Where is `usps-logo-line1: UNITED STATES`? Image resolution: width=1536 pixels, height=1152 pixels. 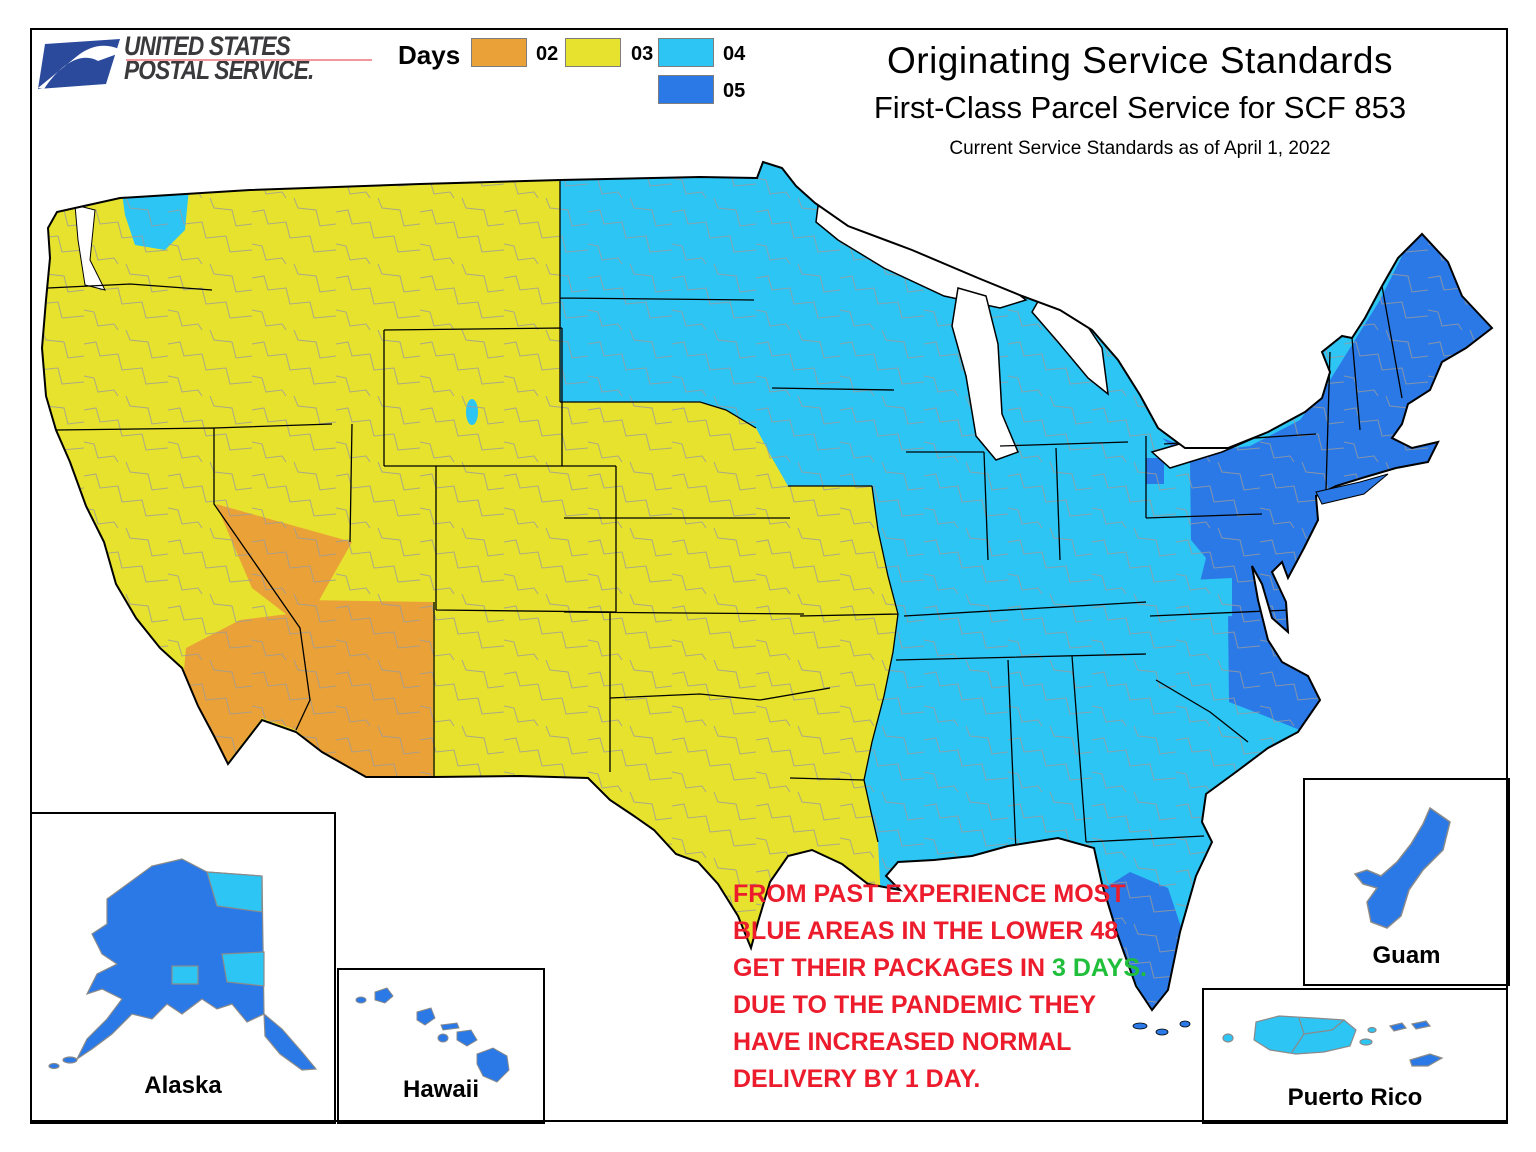
usps-logo-line1: UNITED STATES is located at coordinates (207, 46).